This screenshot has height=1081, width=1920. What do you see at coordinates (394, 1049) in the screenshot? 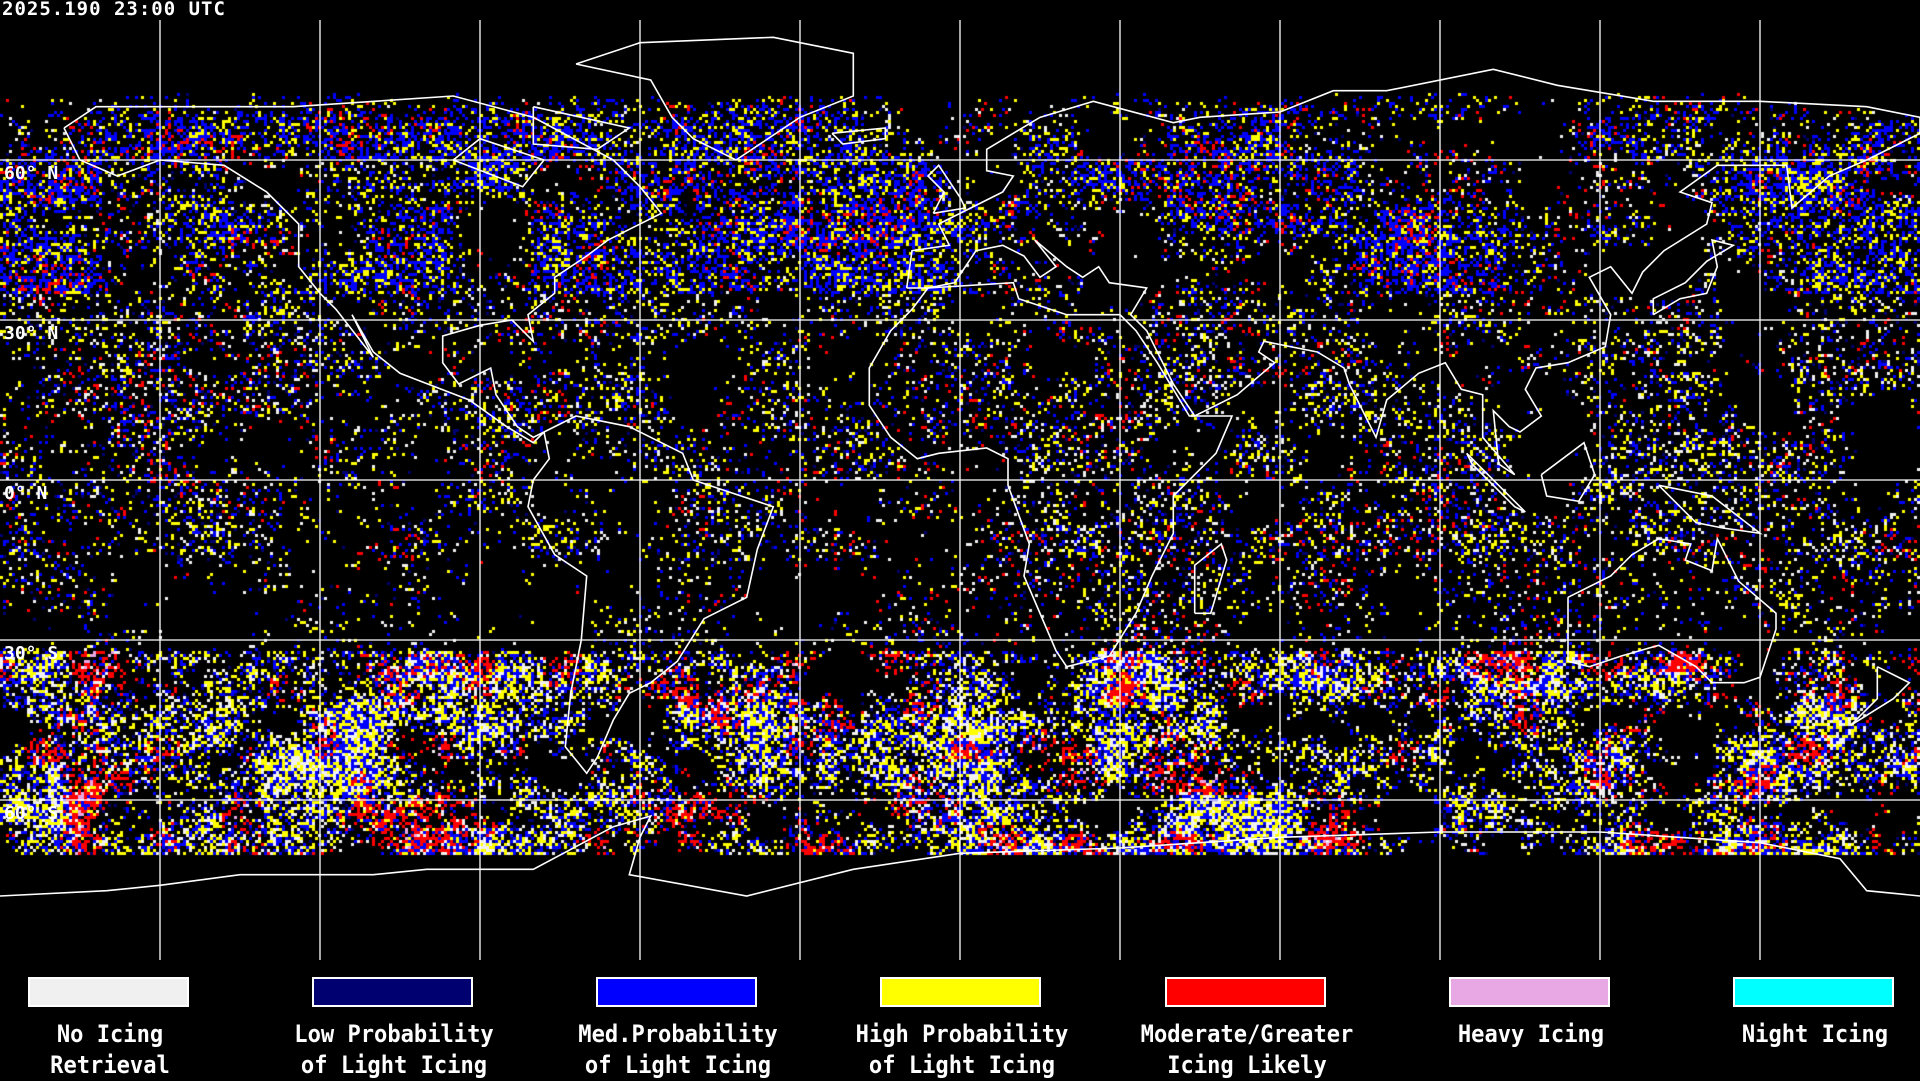
I see `legend-label: Low Probability of Light Icing` at bounding box center [394, 1049].